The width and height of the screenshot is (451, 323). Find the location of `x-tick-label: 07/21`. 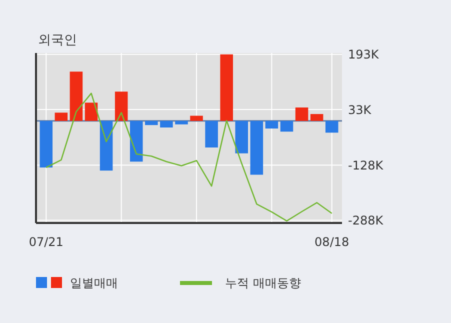

x-tick-label: 07/21 is located at coordinates (46, 242).